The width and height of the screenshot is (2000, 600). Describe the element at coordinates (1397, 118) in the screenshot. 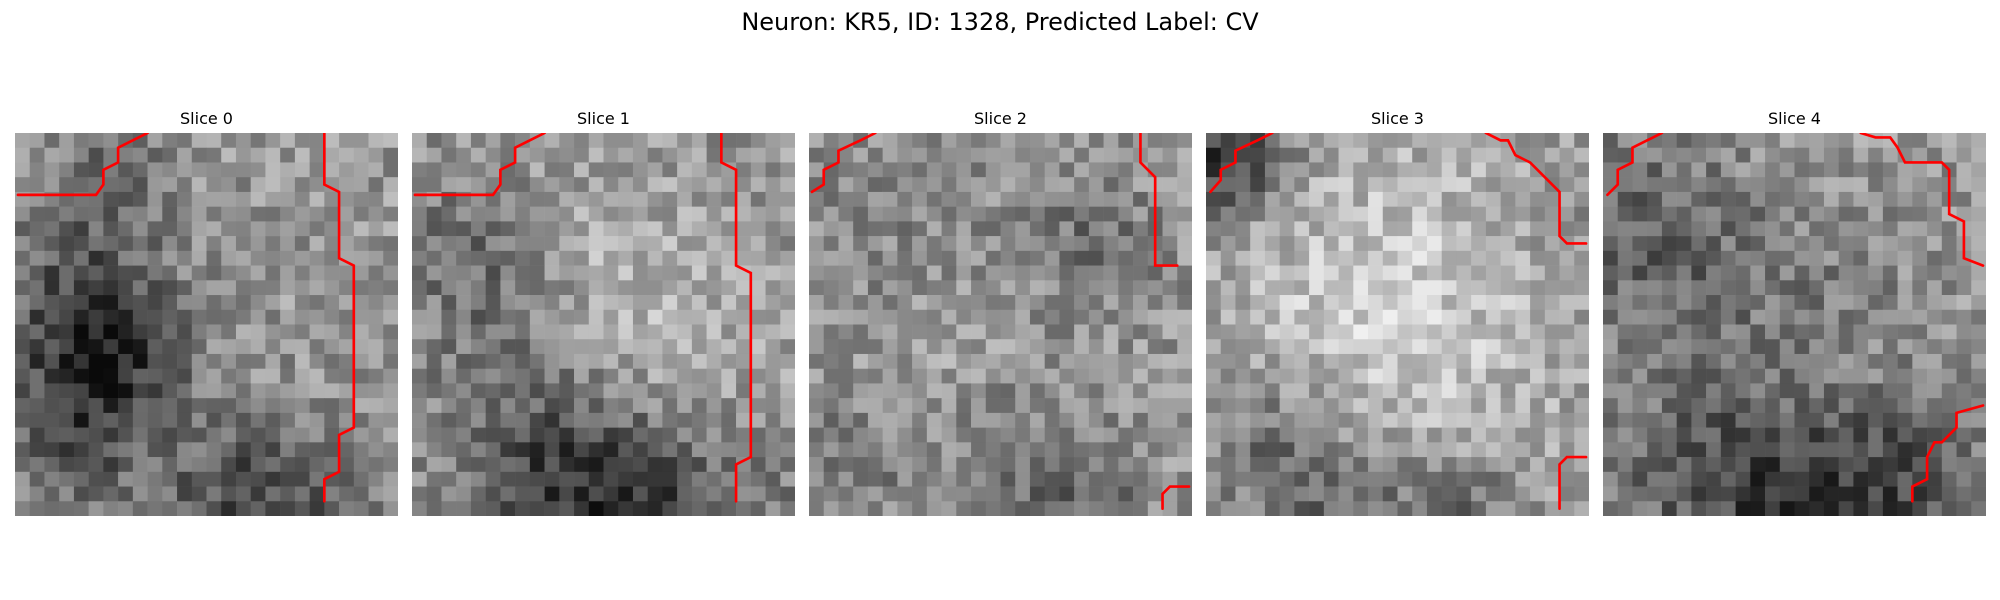

I see `slice-title: Slice 3` at that location.